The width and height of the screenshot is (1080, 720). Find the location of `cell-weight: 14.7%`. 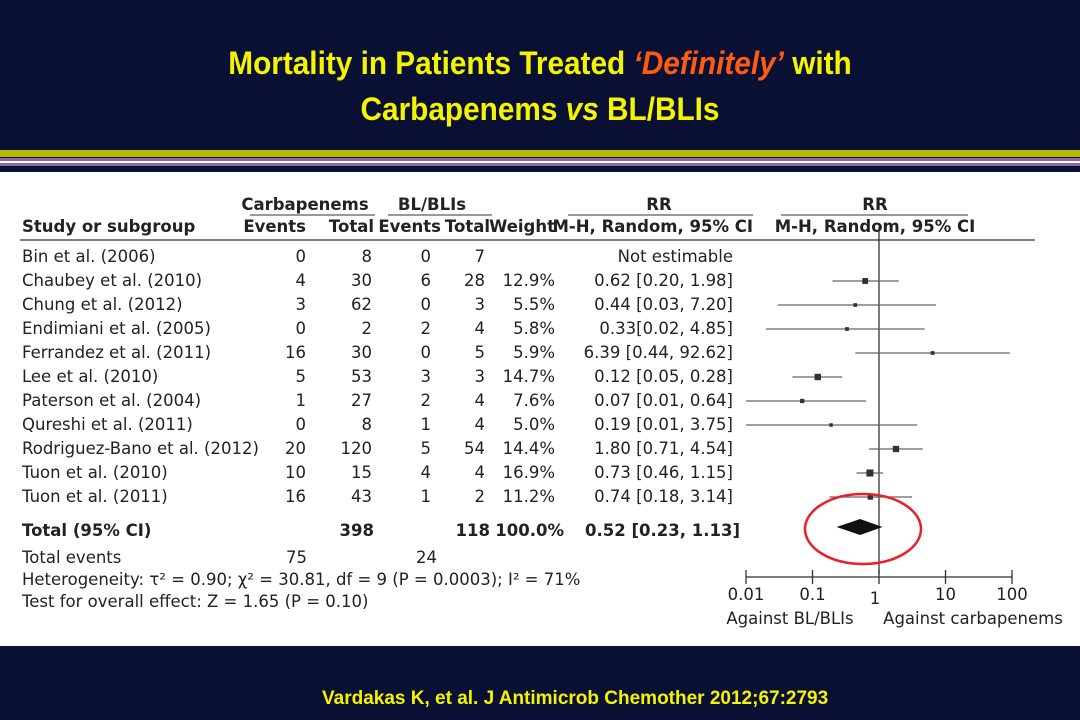

cell-weight: 14.7% is located at coordinates (529, 376).